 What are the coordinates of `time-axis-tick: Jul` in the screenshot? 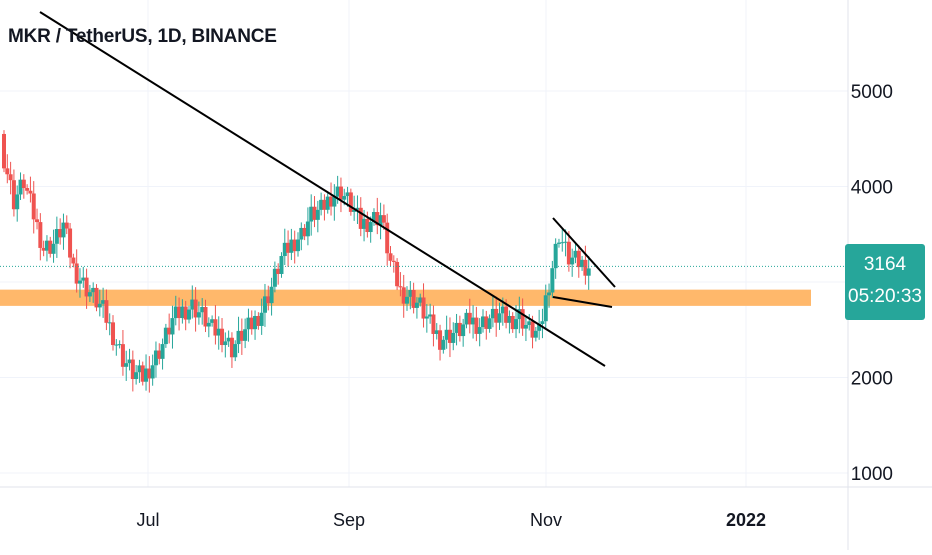 It's located at (147, 520).